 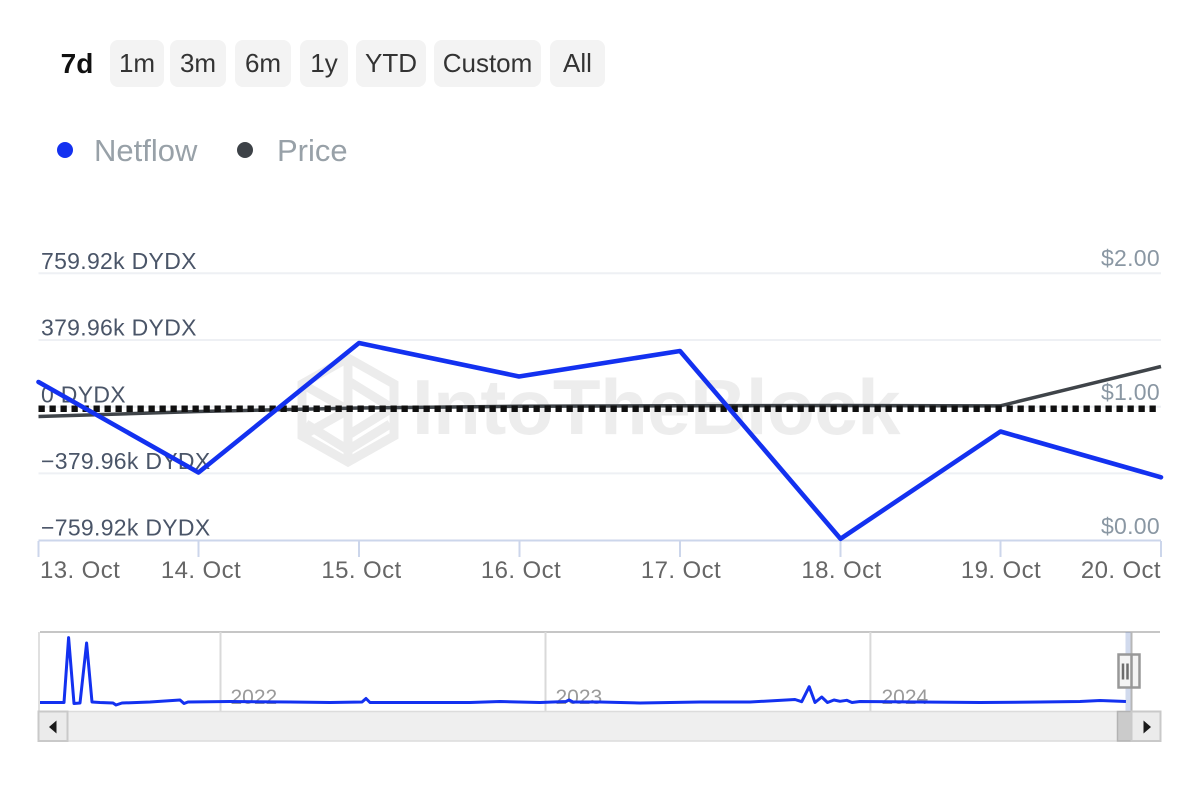 What do you see at coordinates (201, 570) in the screenshot?
I see `svg-text: 14. Oct` at bounding box center [201, 570].